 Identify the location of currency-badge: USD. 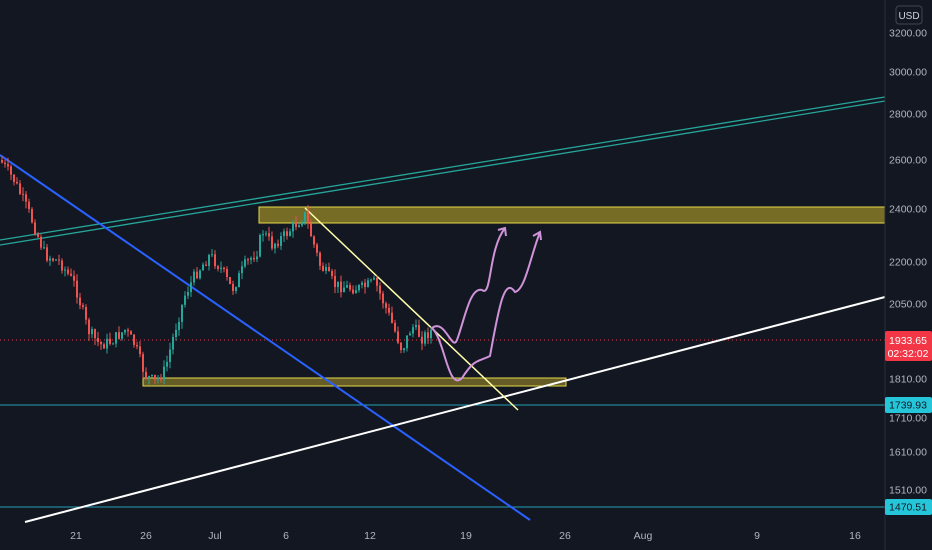
(909, 15).